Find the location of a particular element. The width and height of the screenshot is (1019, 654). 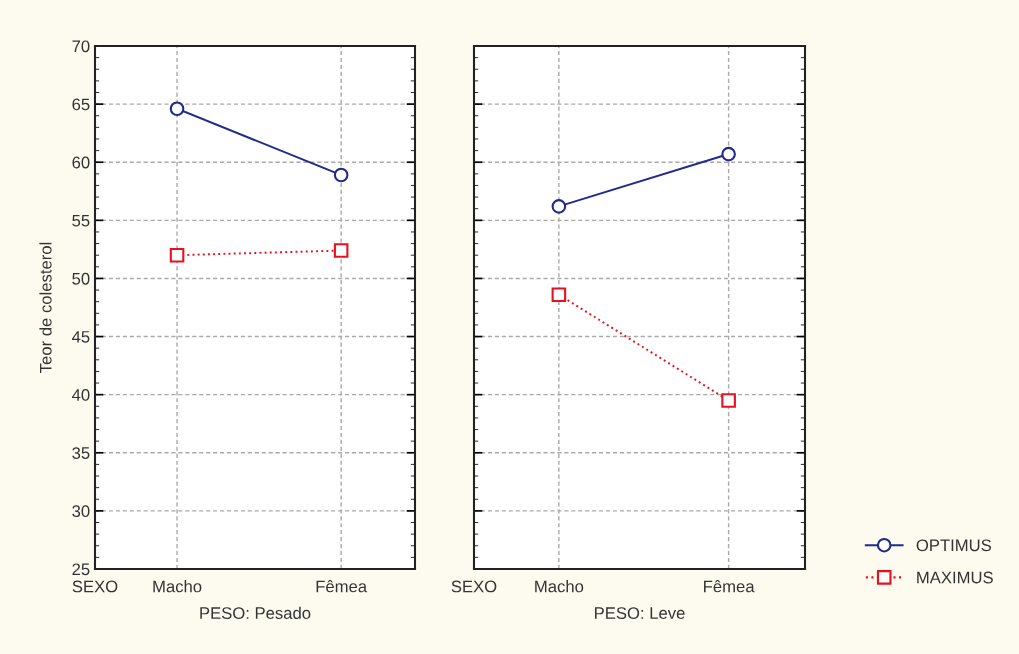

y-tick-label: 65 is located at coordinates (81, 104).